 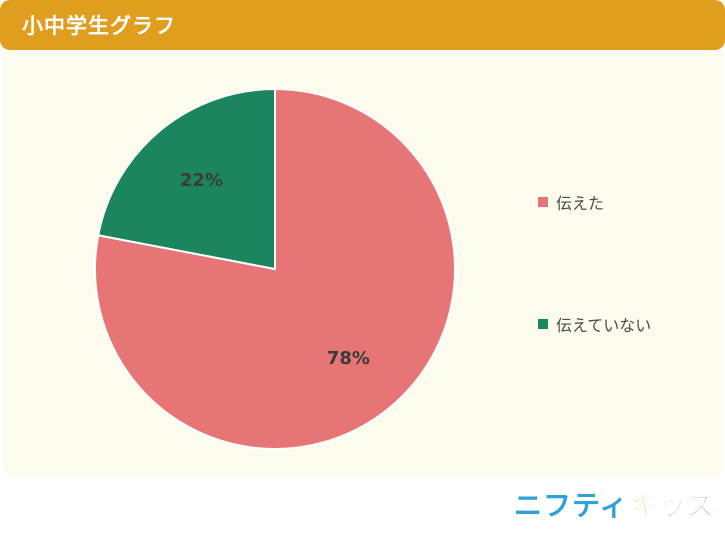 I want to click on nifty-kids-logo: ニフティ キッズ, so click(x=614, y=504).